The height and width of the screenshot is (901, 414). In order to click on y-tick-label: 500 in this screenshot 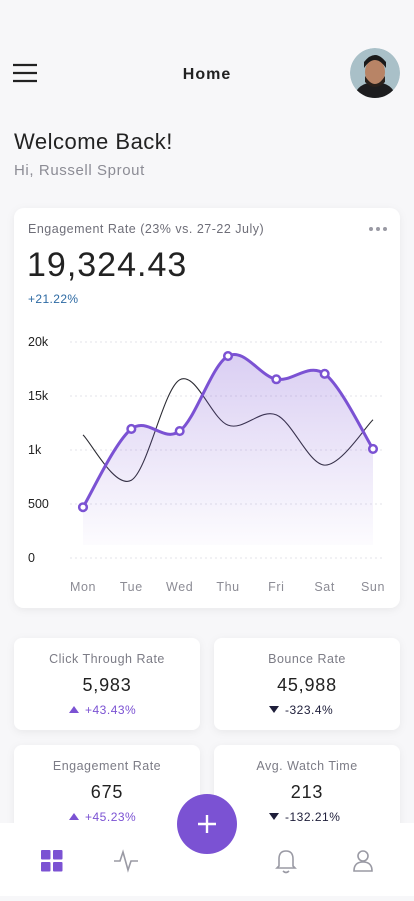, I will do `click(38, 504)`.